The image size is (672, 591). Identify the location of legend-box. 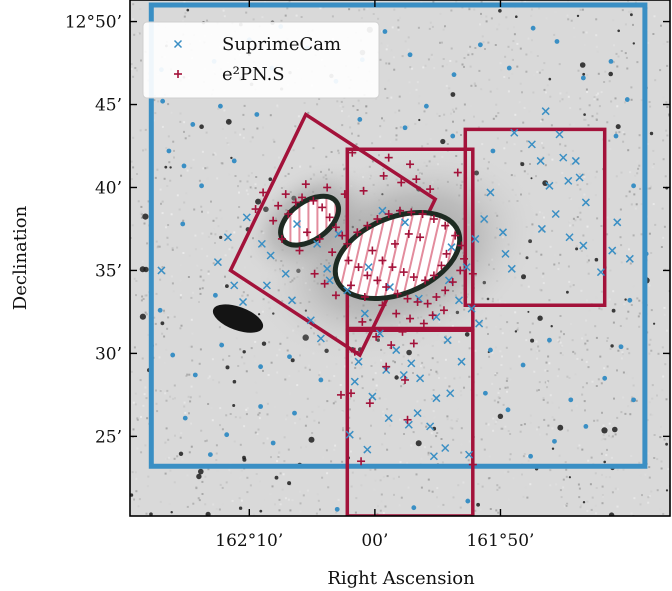
(261, 60).